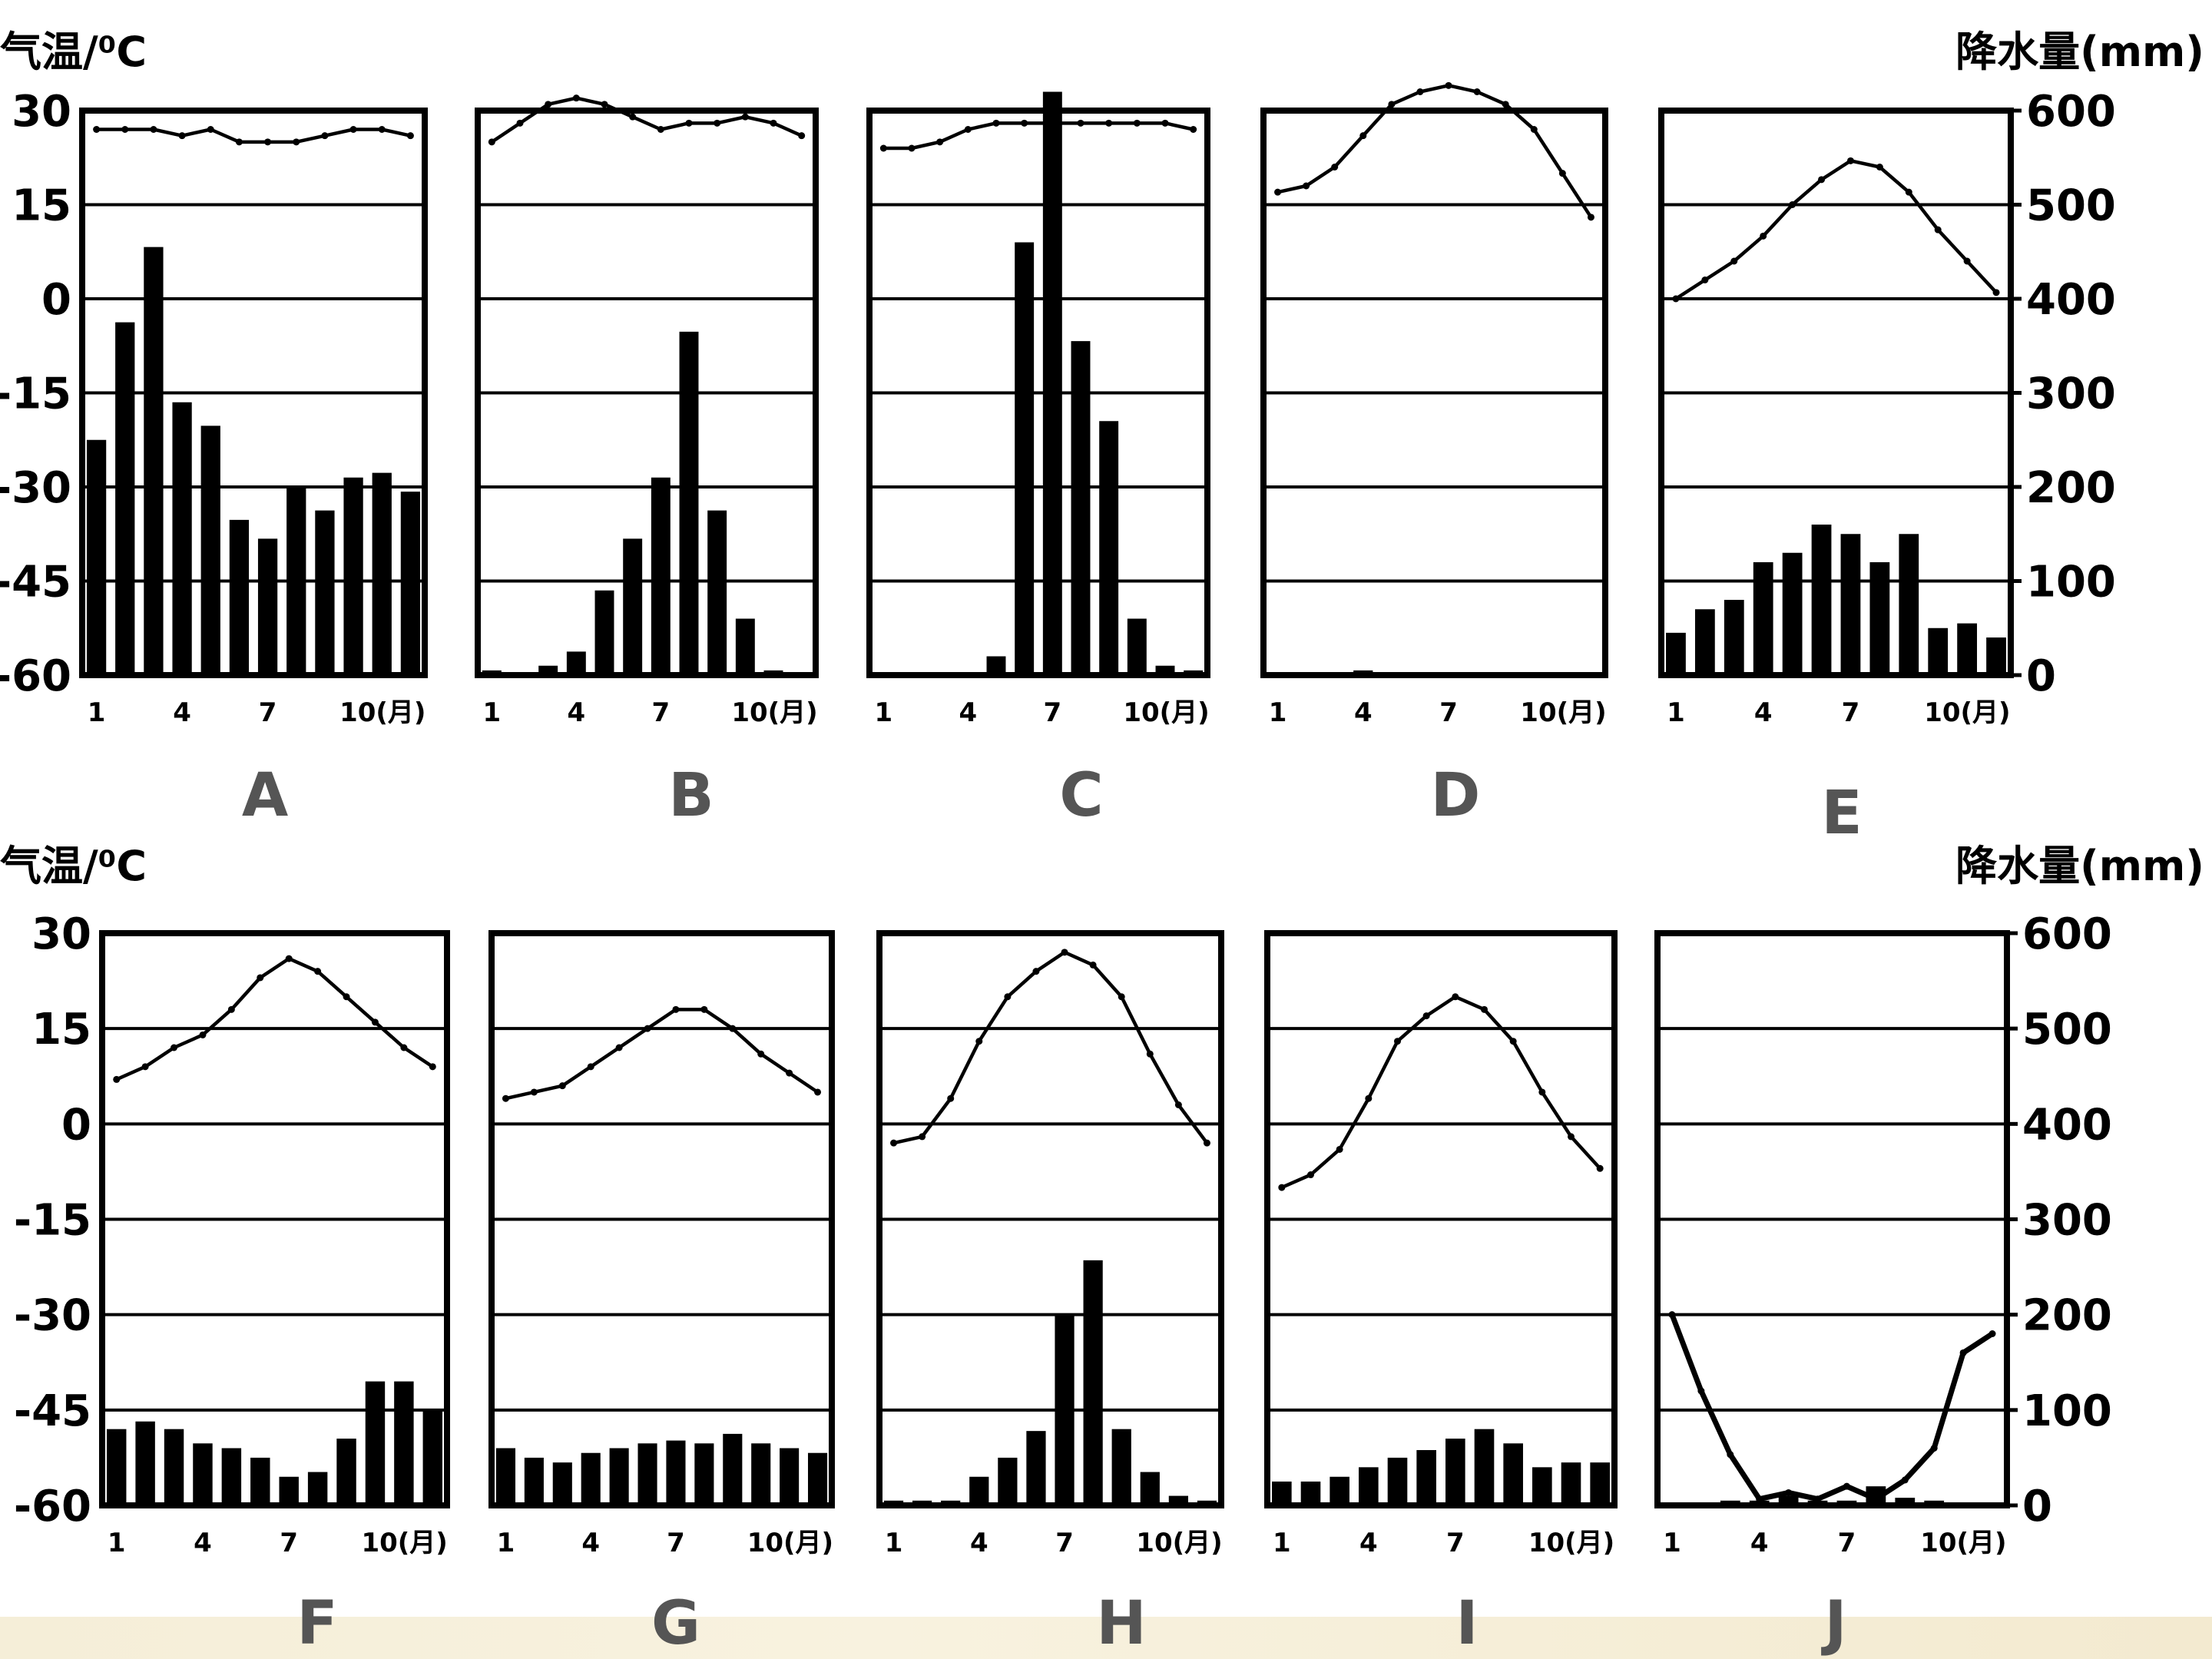 This screenshot has height=1659, width=2212. I want to click on precip-tick-label: 400, so click(2071, 300).